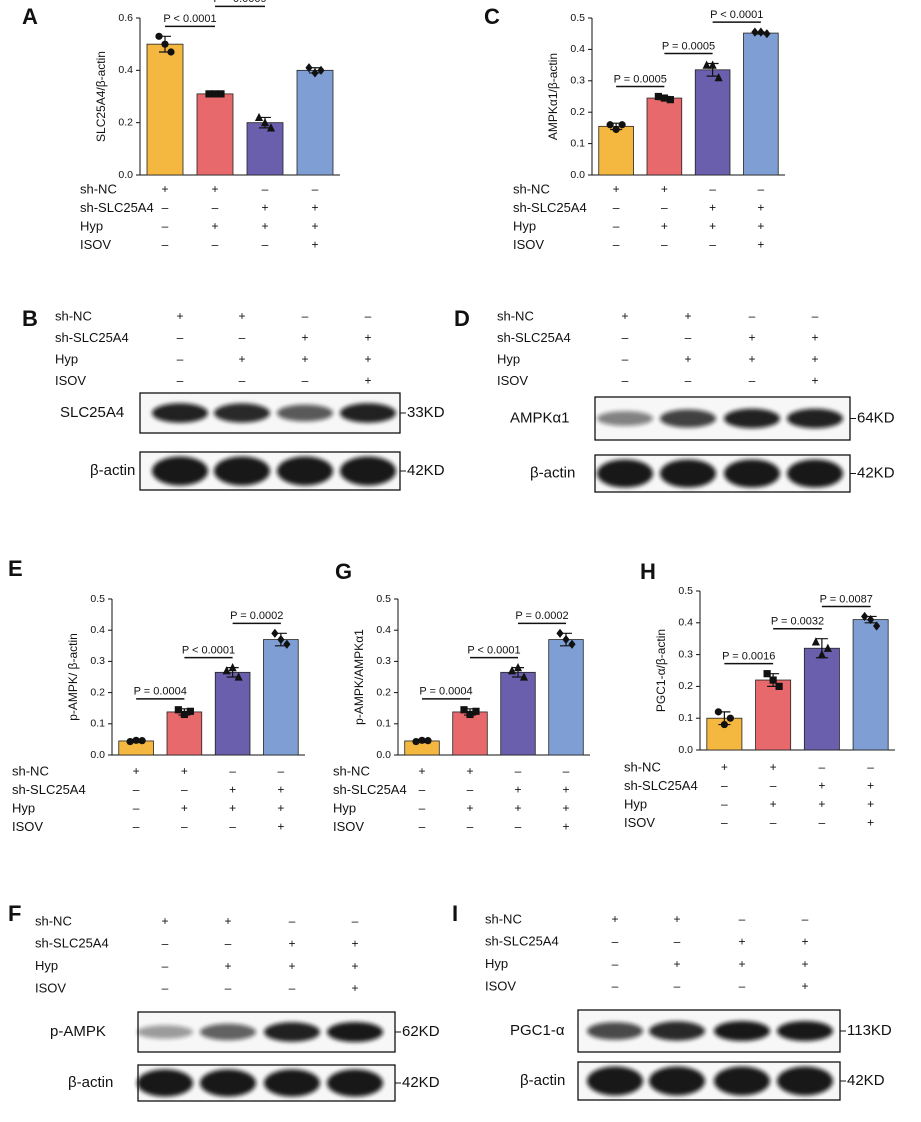 This screenshot has width=921, height=1122. I want to click on band-label: SLC25A4, so click(92, 412).